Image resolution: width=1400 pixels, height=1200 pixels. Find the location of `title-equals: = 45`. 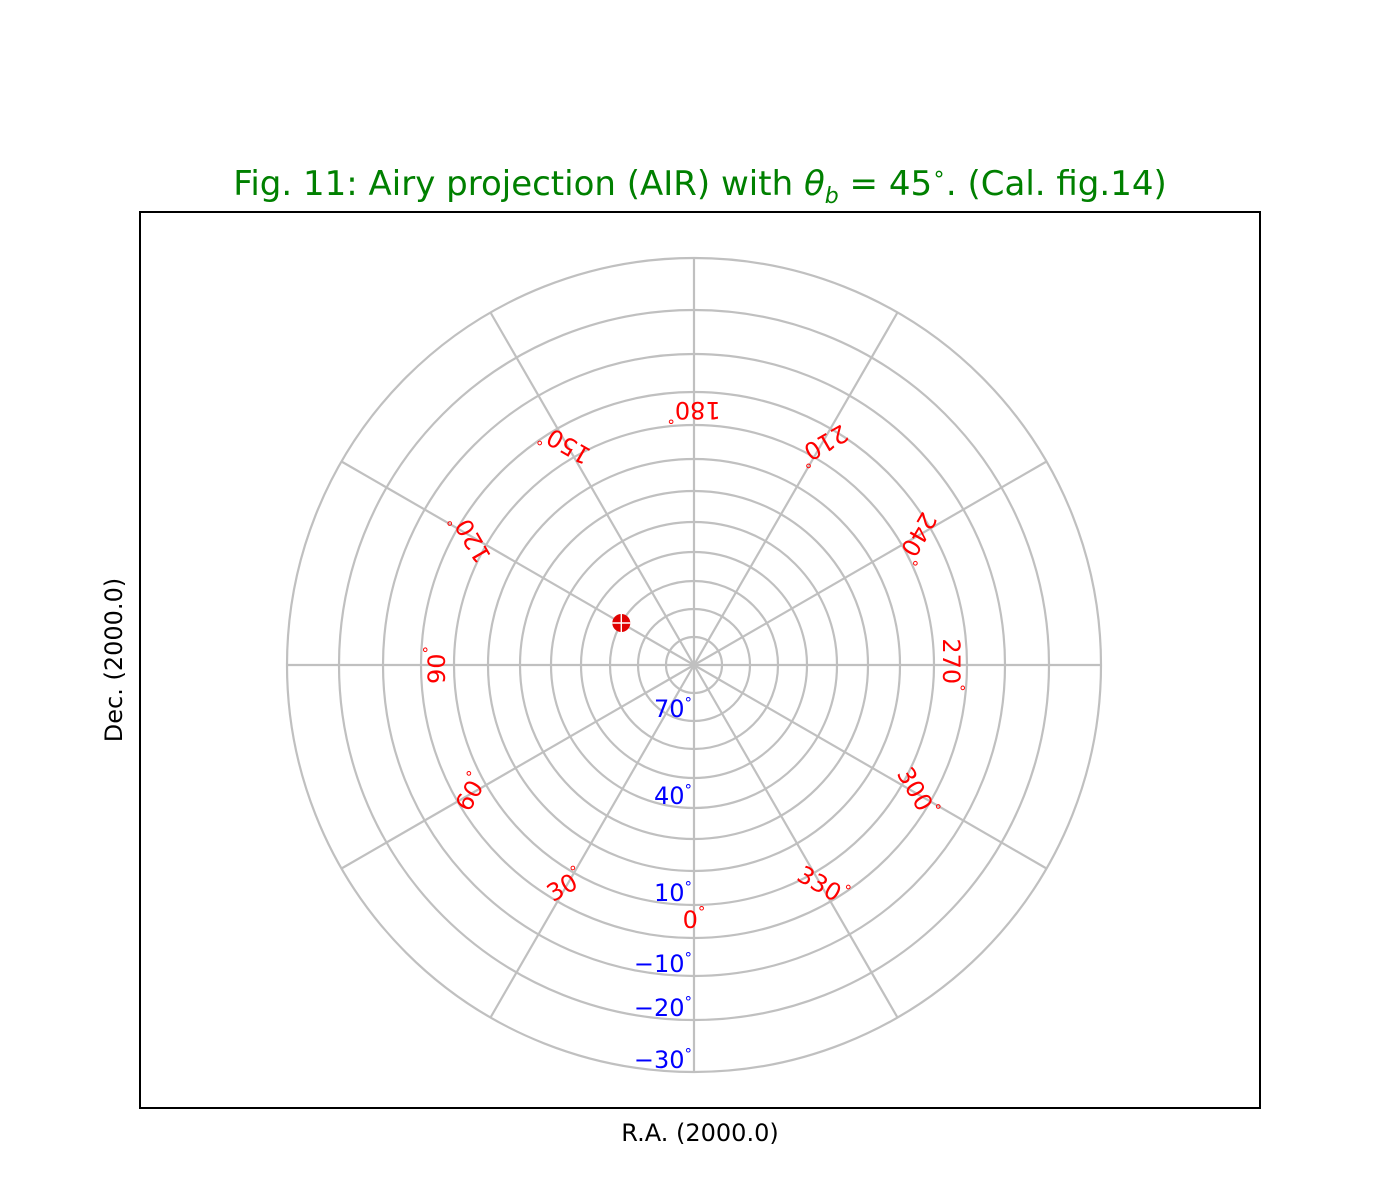

title-equals: = 45 is located at coordinates (885, 184).